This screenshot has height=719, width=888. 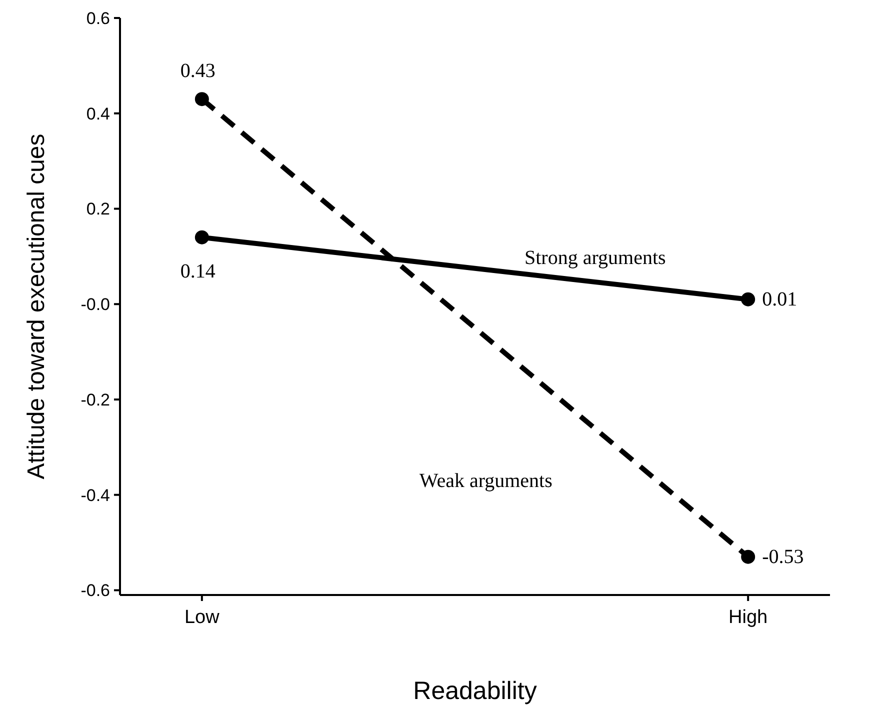 What do you see at coordinates (36, 307) in the screenshot?
I see `y-axis-title: Attitude toward executional cues` at bounding box center [36, 307].